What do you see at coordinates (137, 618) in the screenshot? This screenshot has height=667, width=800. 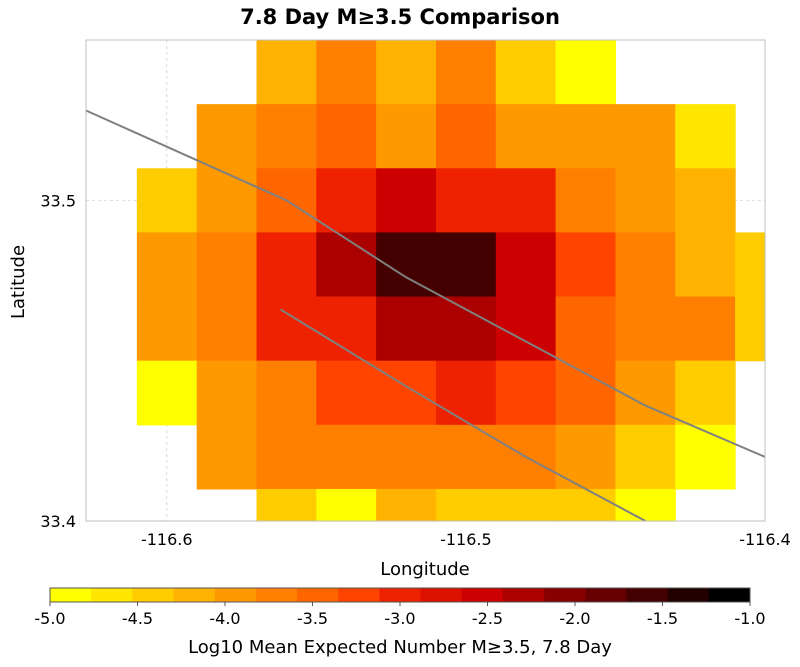 I see `colorbar-tick-label: -4.5` at bounding box center [137, 618].